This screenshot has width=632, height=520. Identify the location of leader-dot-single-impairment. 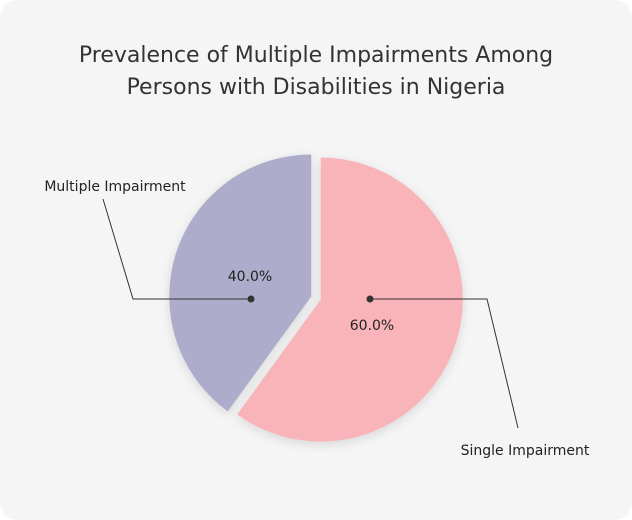
(370, 299).